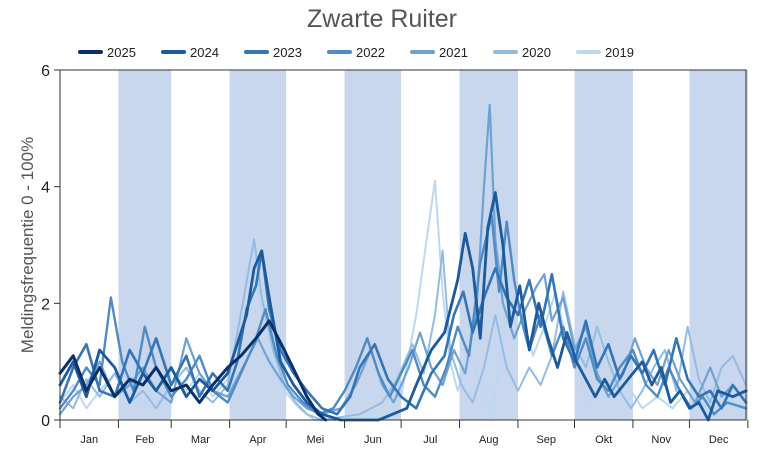  Describe the element at coordinates (45, 71) in the screenshot. I see `y-tick-label-6: 6` at that location.